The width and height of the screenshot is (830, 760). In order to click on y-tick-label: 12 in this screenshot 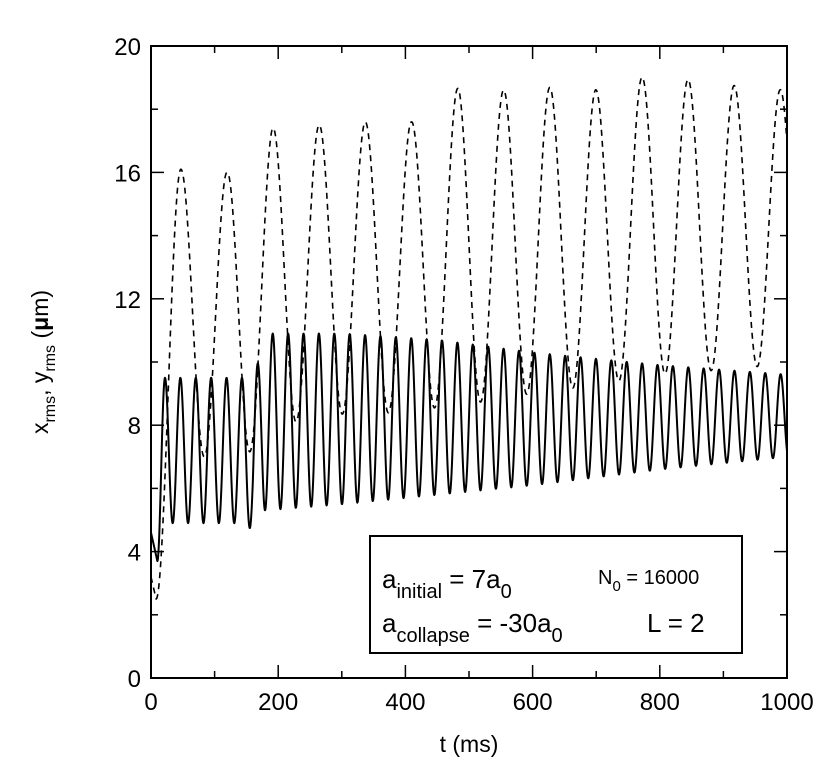, I will do `click(127, 300)`.